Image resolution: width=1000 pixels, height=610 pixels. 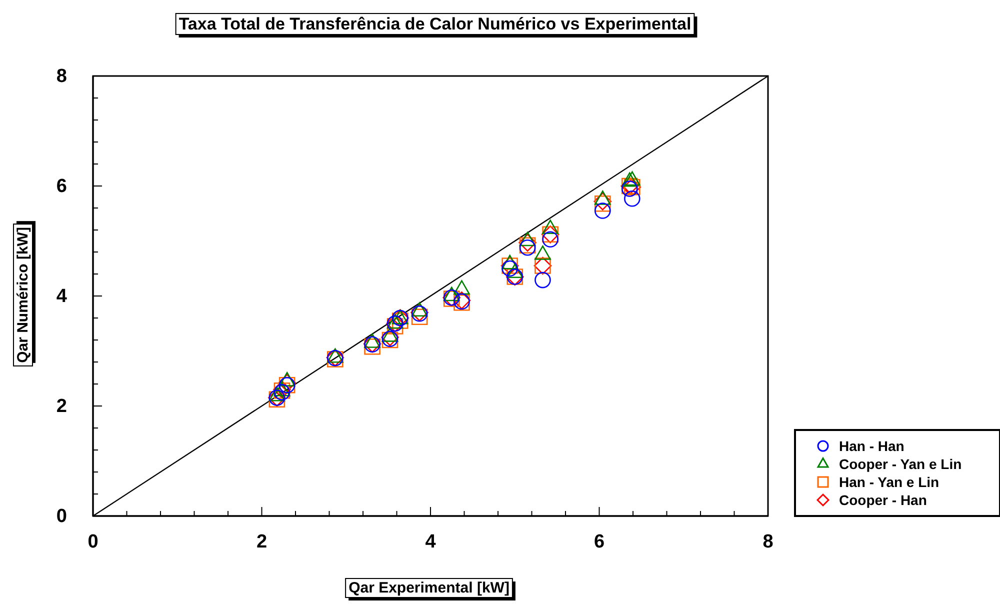 What do you see at coordinates (429, 588) in the screenshot?
I see `x-axis-title: Qar Experimental [kW]` at bounding box center [429, 588].